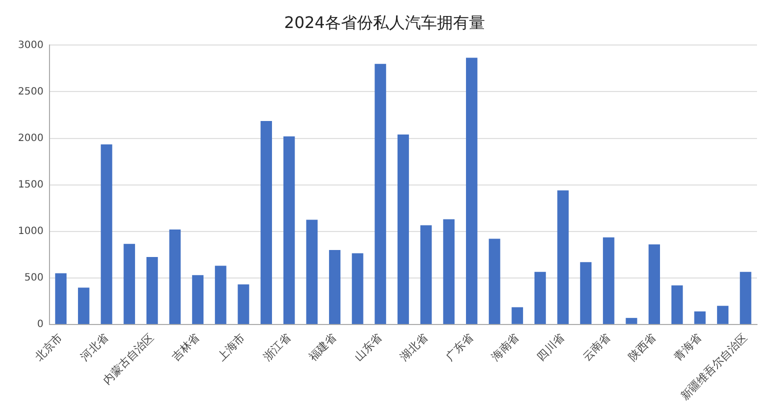 This screenshot has width=775, height=414. I want to click on y-tick-label: 500, so click(34, 278).